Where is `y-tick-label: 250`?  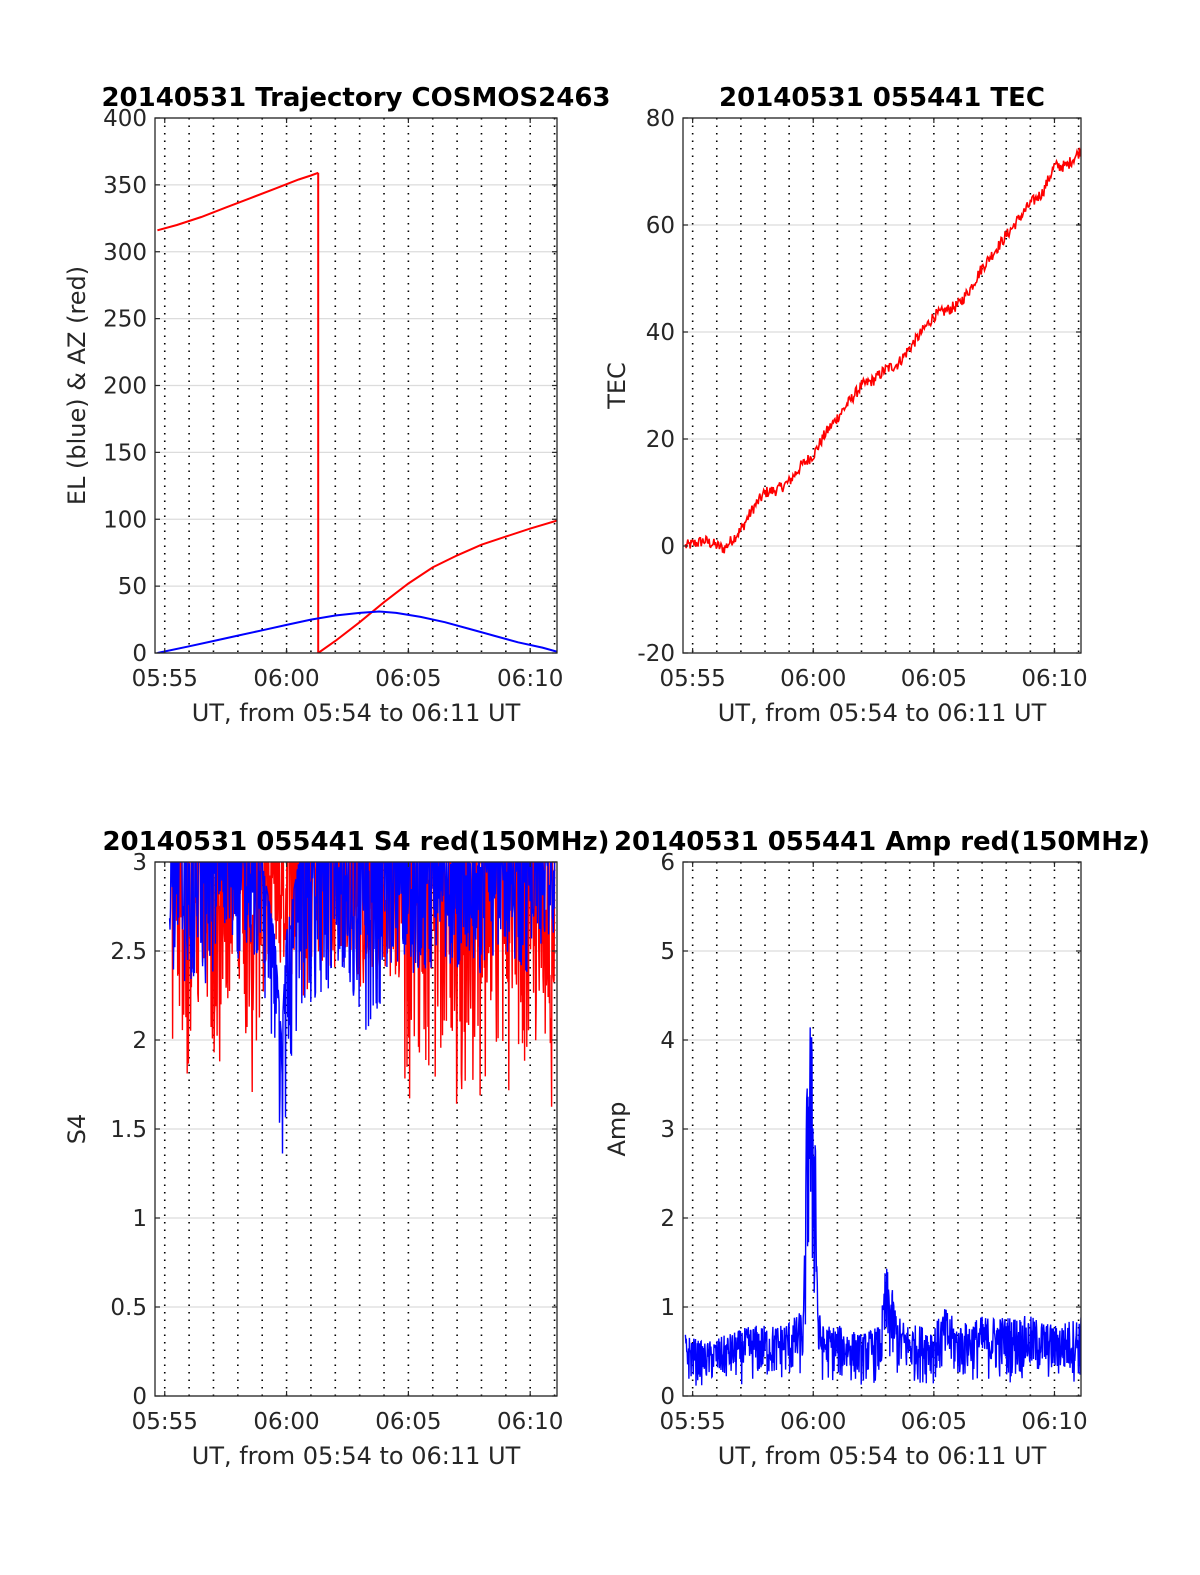
y-tick-label: 250 is located at coordinates (125, 320).